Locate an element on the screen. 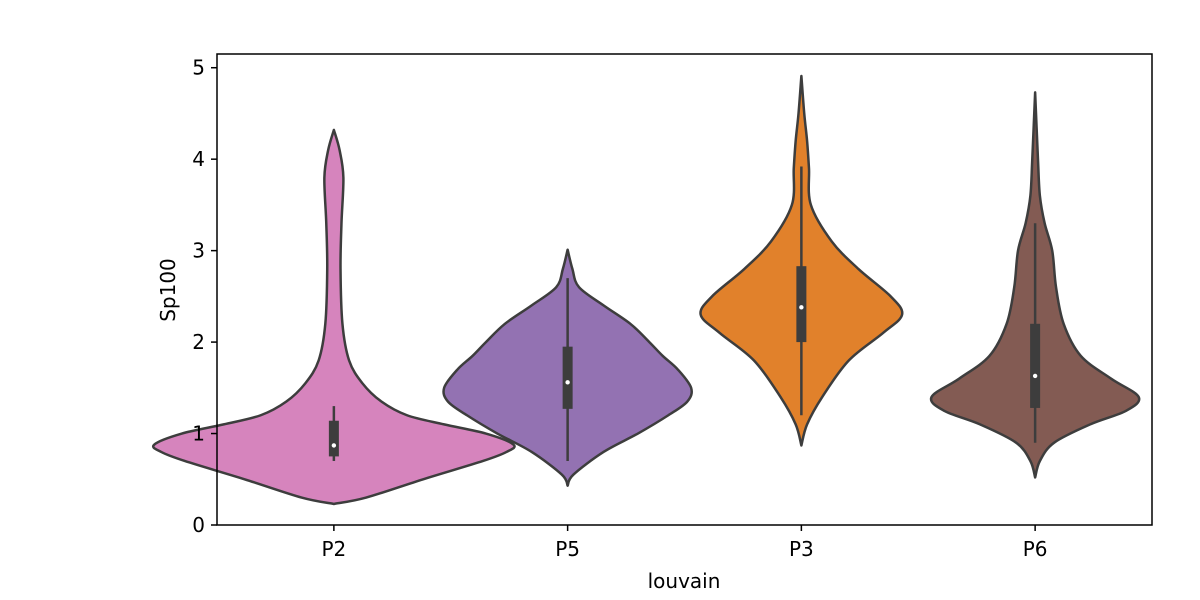  violin-p5 is located at coordinates (567, 367).